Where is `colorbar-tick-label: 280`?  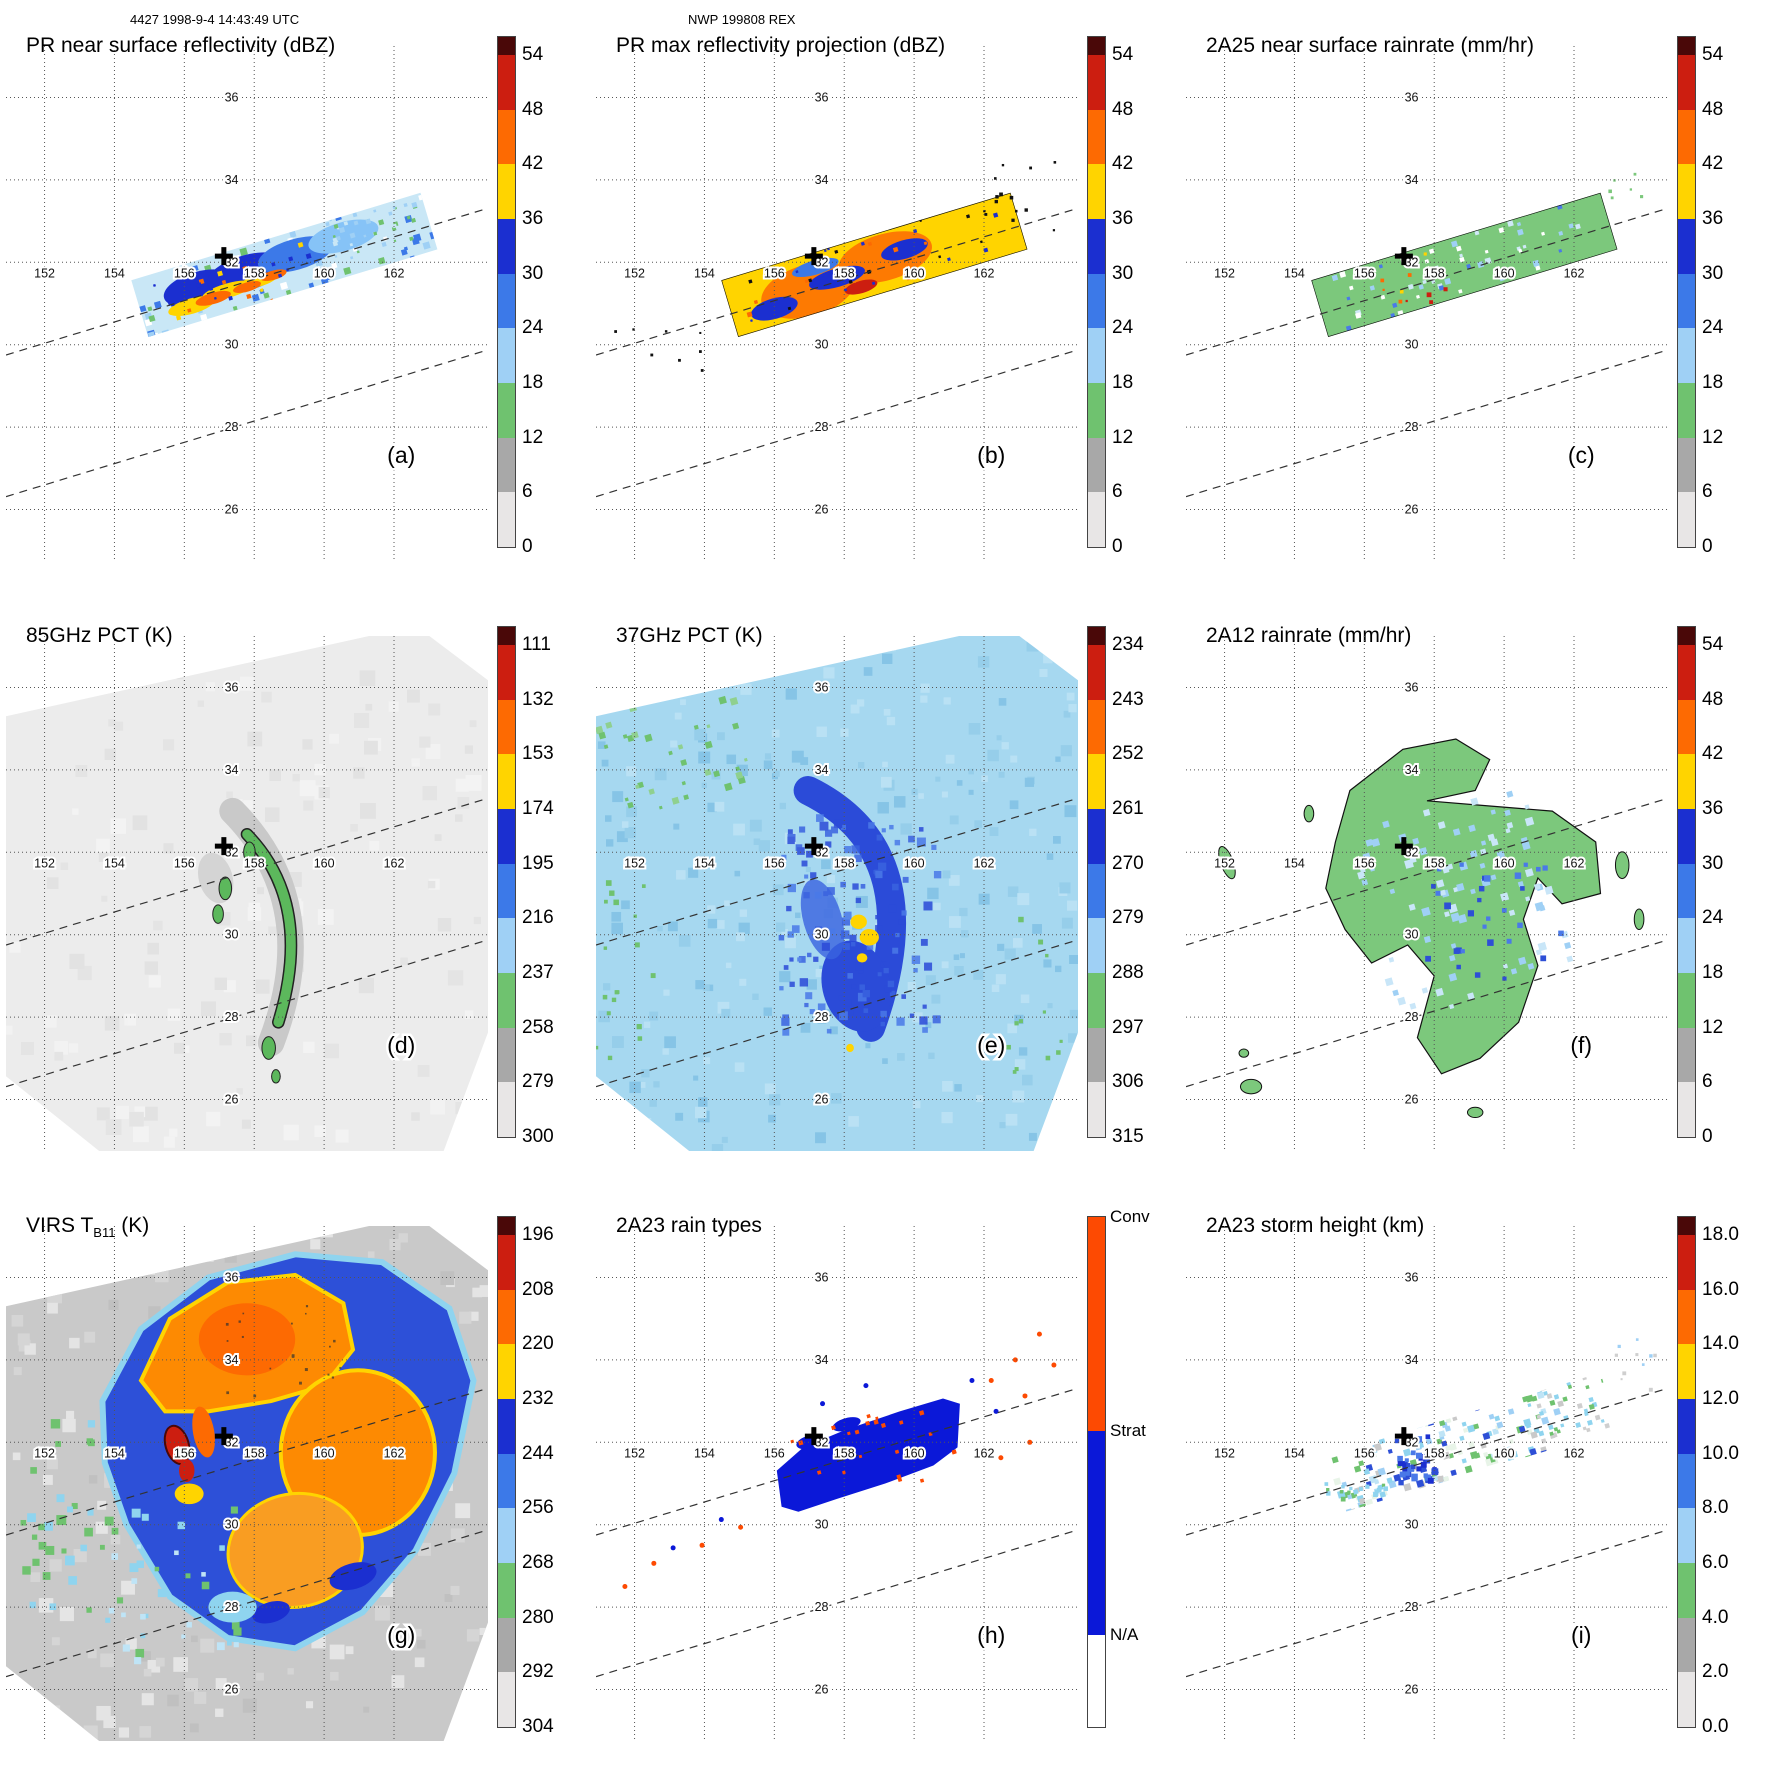
colorbar-tick-label: 280 is located at coordinates (538, 1617).